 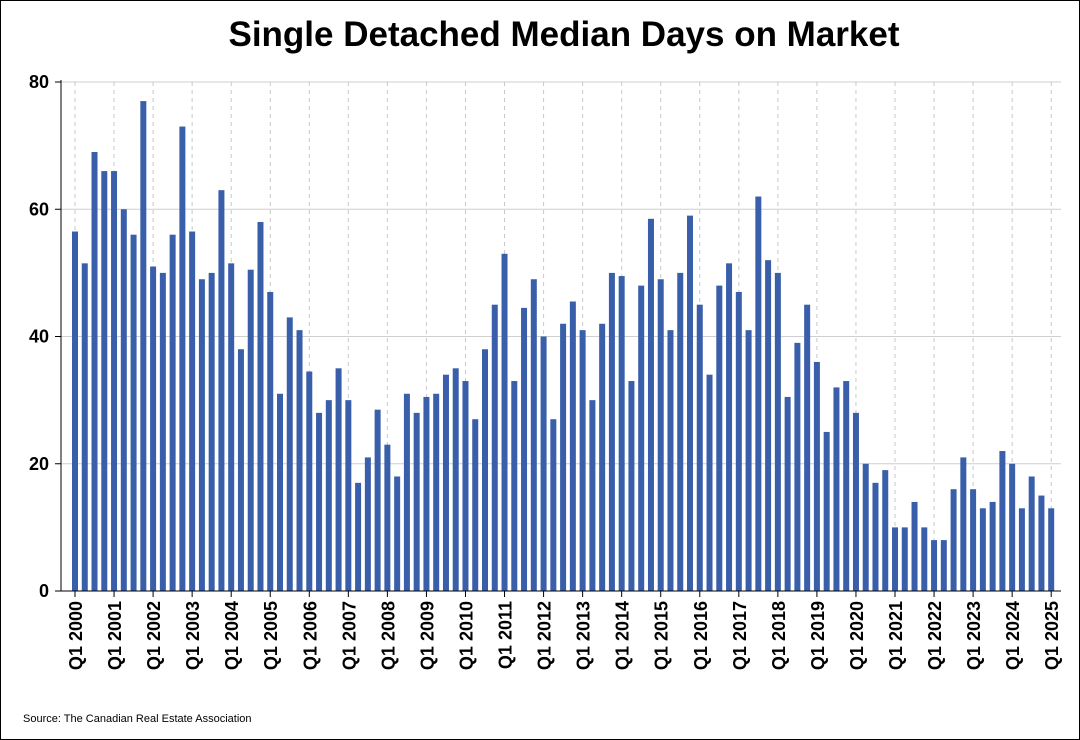 What do you see at coordinates (271, 635) in the screenshot?
I see `x-tick-label: Q1 2005` at bounding box center [271, 635].